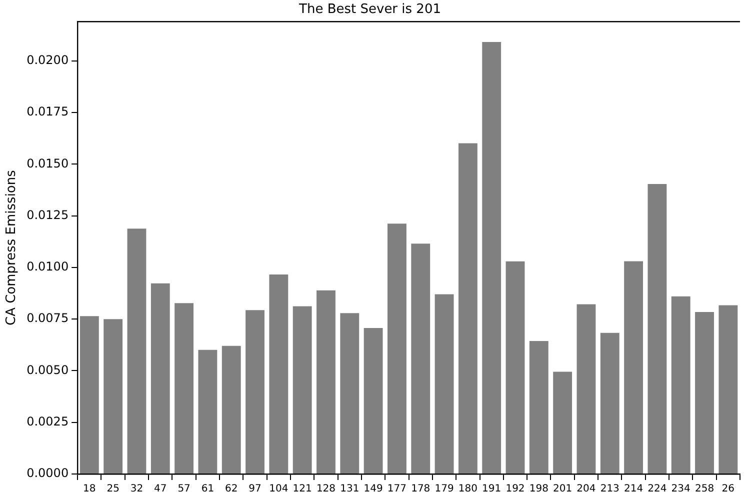 Image resolution: width=748 pixels, height=498 pixels. What do you see at coordinates (113, 489) in the screenshot?
I see `x-tick-label: 25` at bounding box center [113, 489].